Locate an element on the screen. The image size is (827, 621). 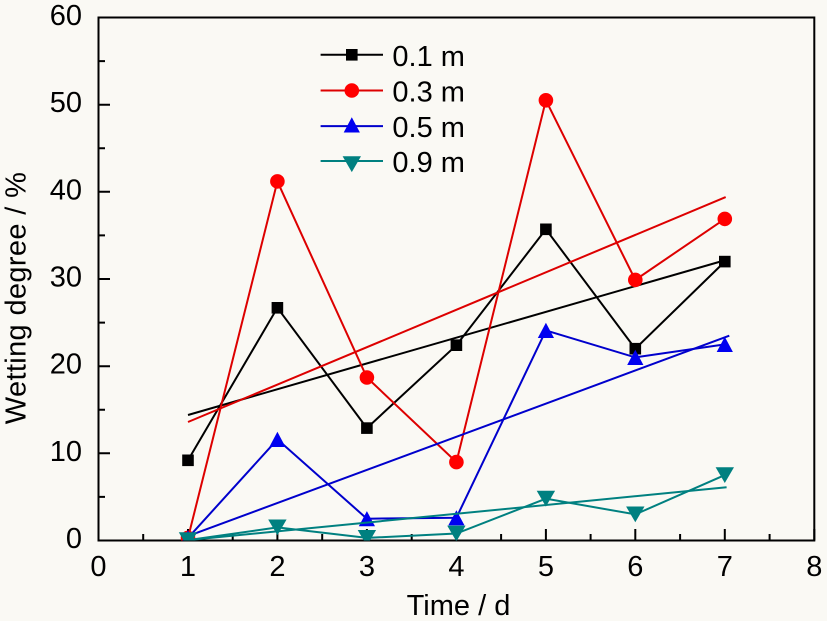
svg-text: 8 is located at coordinates (814, 567).